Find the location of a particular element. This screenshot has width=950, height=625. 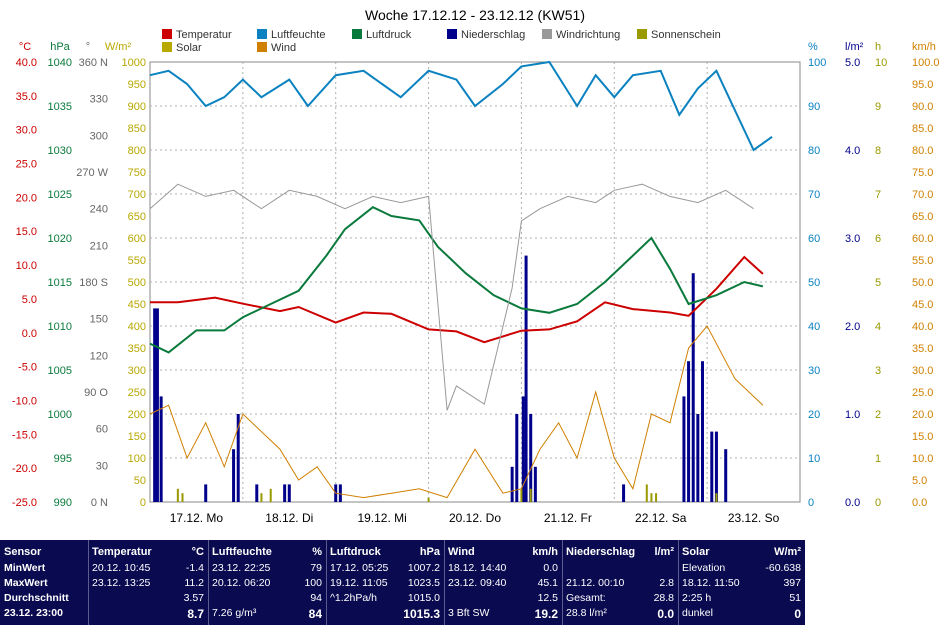

axis-tick-label: 70 is located at coordinates (814, 195).